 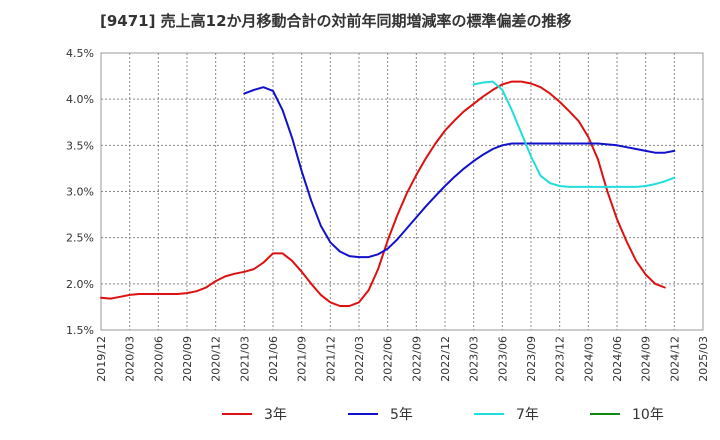 I want to click on y-tick-label: 2.5%, so click(x=80, y=238).